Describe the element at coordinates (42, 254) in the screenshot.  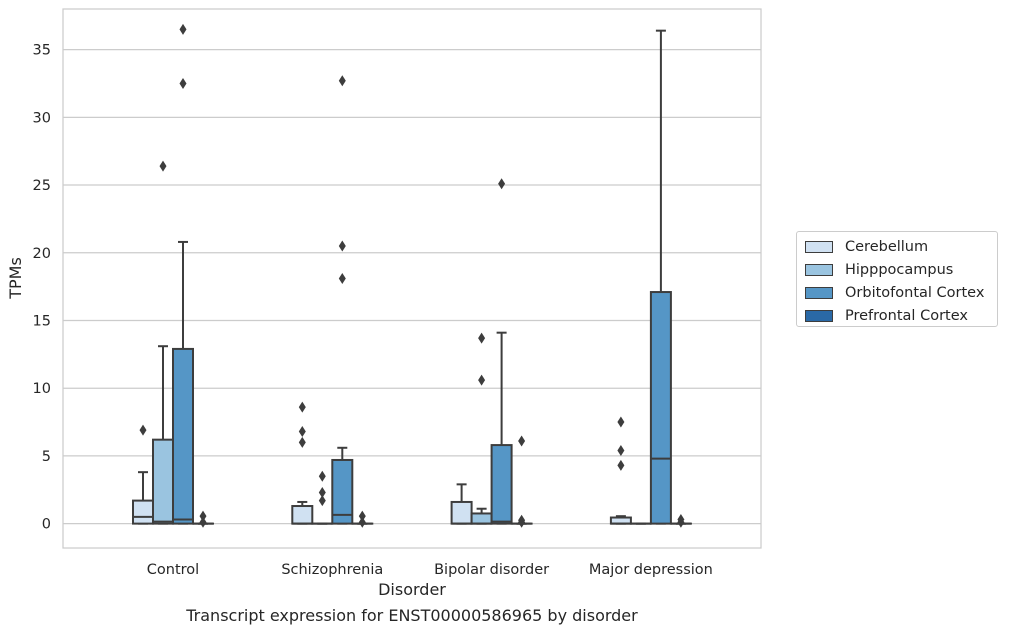
I see `y-tick-label: 20` at that location.